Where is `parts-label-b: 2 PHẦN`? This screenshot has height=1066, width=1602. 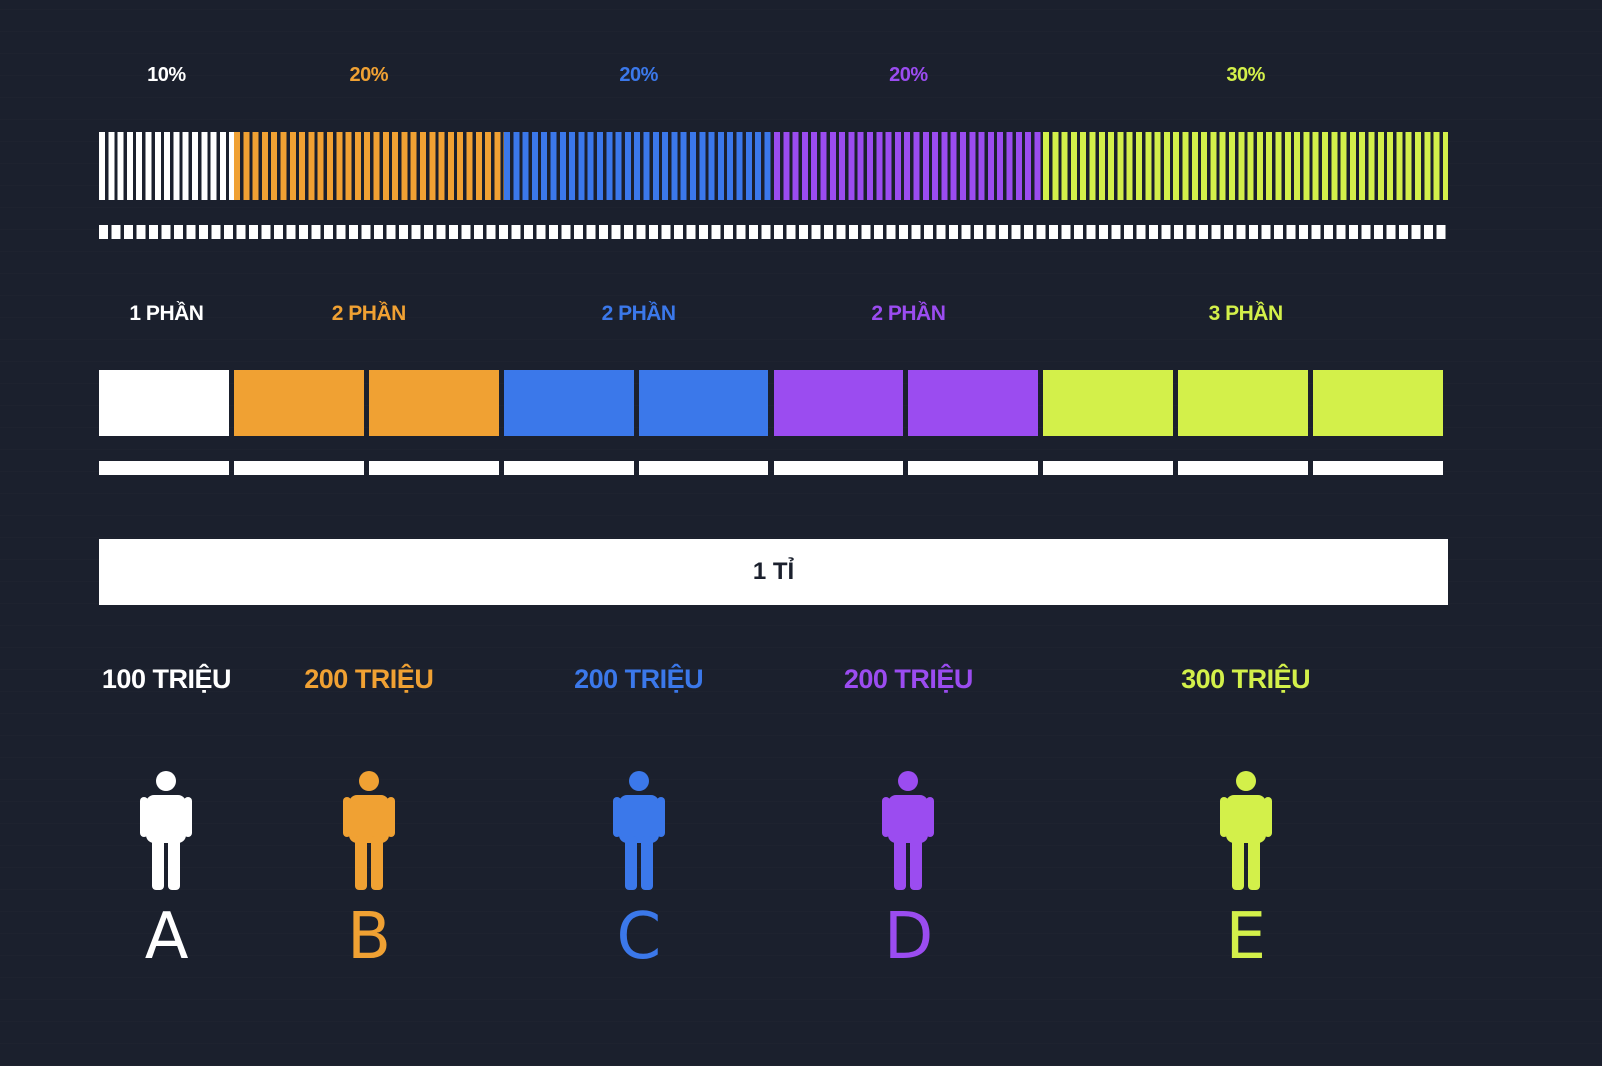
parts-label-b: 2 PHẦN is located at coordinates (369, 313).